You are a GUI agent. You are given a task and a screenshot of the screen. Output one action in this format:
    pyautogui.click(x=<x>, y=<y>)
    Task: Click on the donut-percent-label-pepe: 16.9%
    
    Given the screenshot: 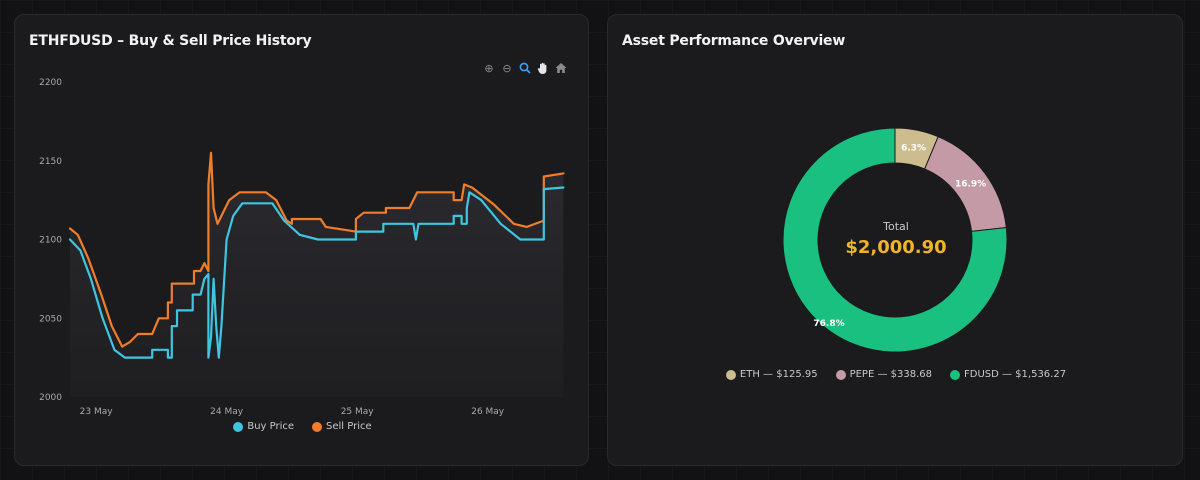 What is the action you would take?
    pyautogui.click(x=970, y=184)
    